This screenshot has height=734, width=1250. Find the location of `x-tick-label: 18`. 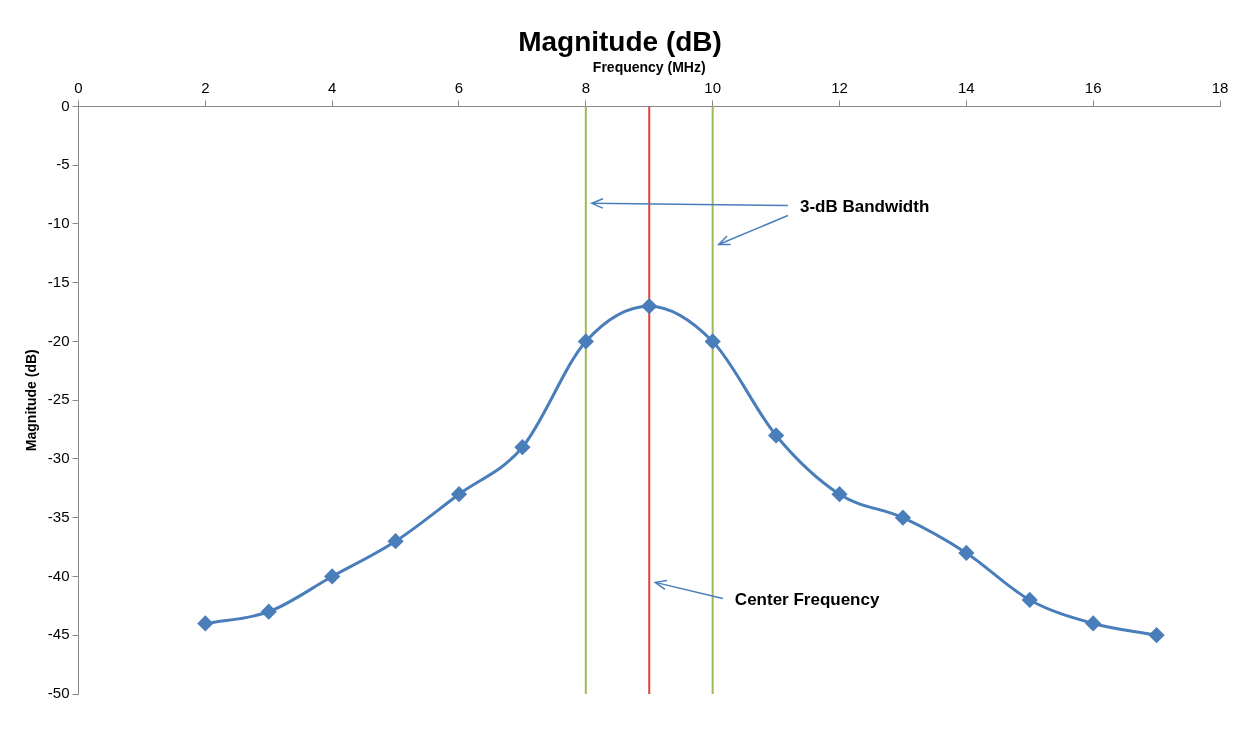

x-tick-label: 18 is located at coordinates (1220, 87).